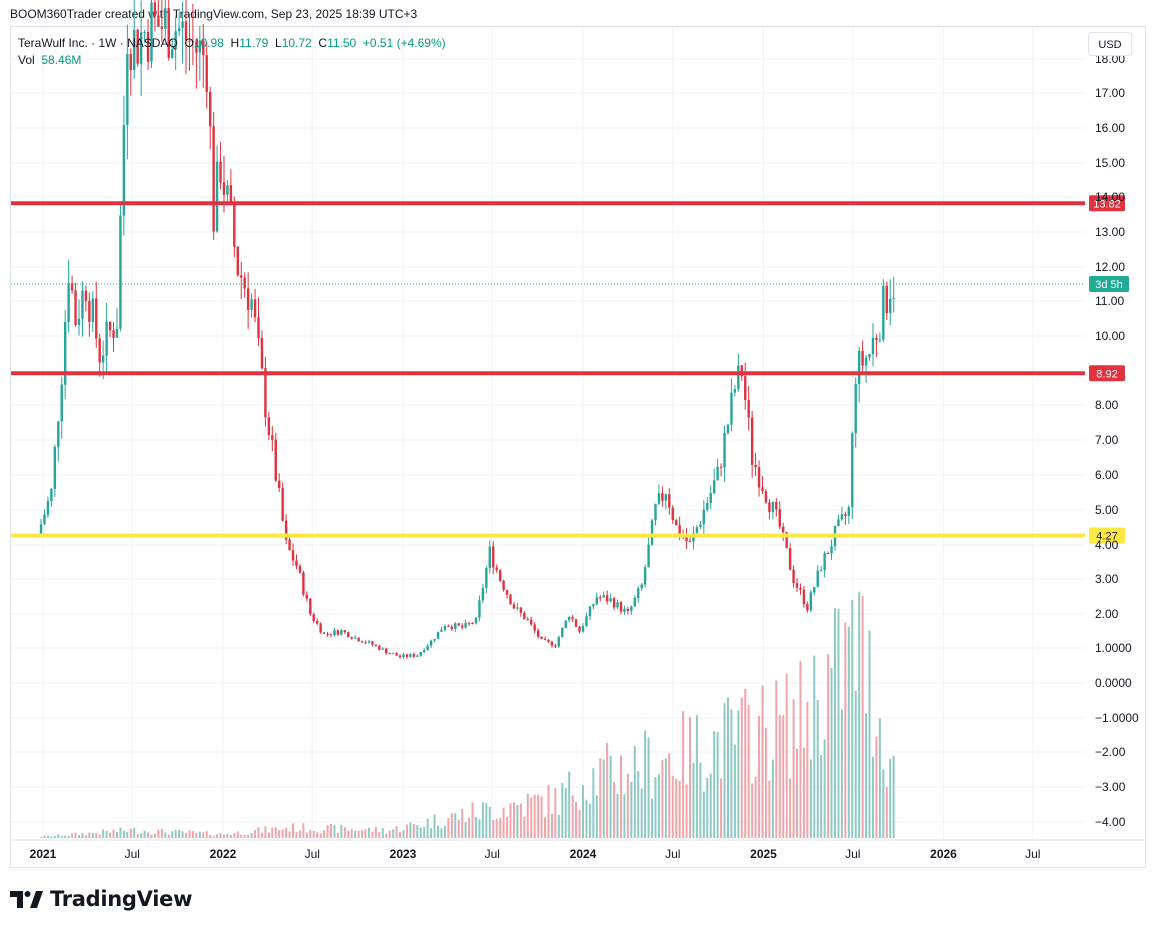  What do you see at coordinates (1110, 822) in the screenshot?
I see `y-tick-label: −4.00` at bounding box center [1110, 822].